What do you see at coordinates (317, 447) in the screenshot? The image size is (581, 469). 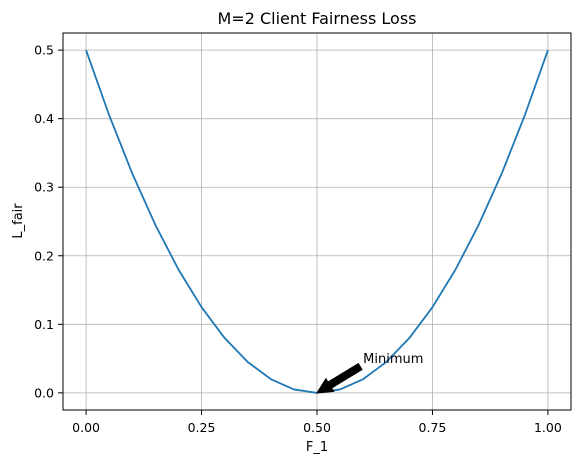 I see `x-axis-label: F_1` at bounding box center [317, 447].